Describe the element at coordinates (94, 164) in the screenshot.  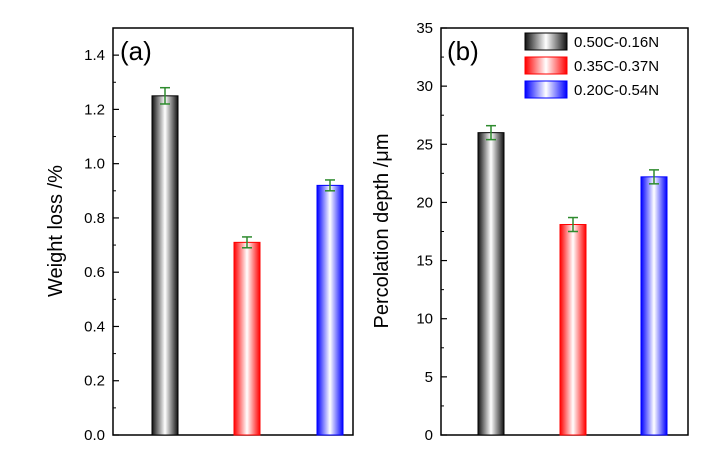
I see `y-tick-label: 1.0` at that location.